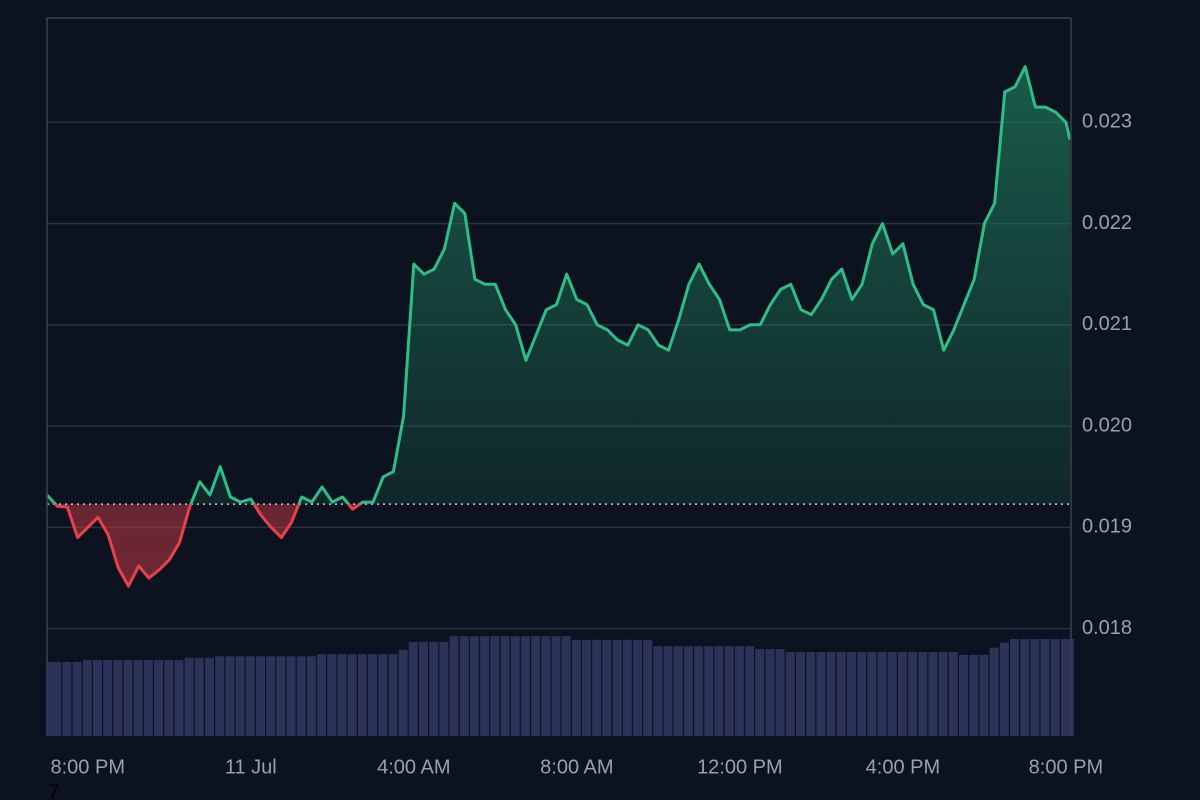 This screenshot has width=1200, height=800. Describe the element at coordinates (1107, 425) in the screenshot. I see `y-tick-label: 0.020` at that location.